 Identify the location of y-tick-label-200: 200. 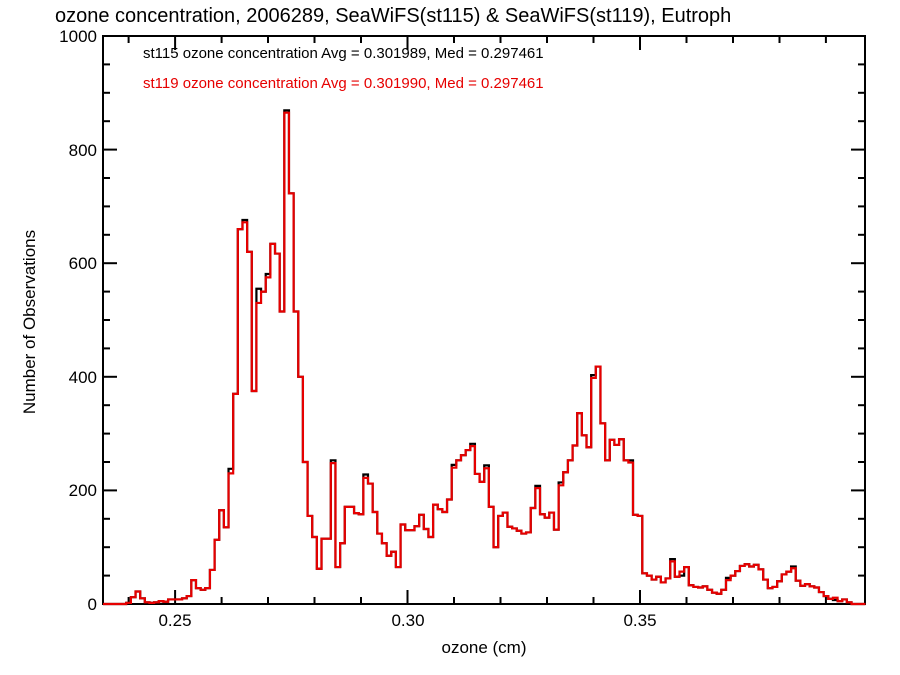
(82, 490).